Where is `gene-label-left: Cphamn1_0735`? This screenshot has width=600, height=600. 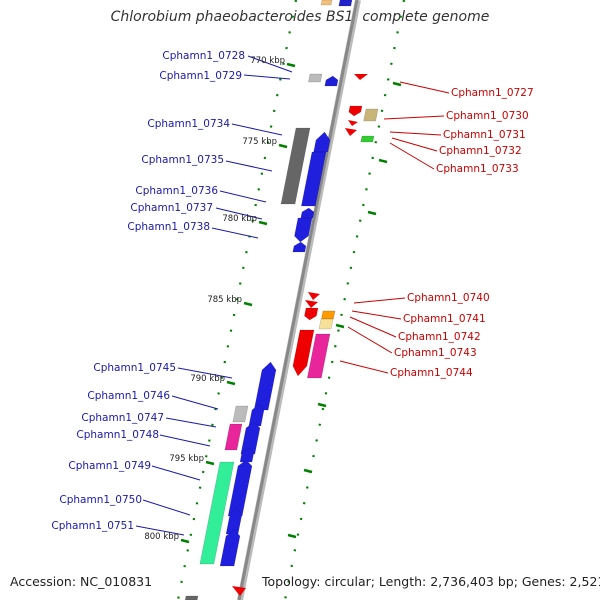 gene-label-left: Cphamn1_0735 is located at coordinates (182, 160).